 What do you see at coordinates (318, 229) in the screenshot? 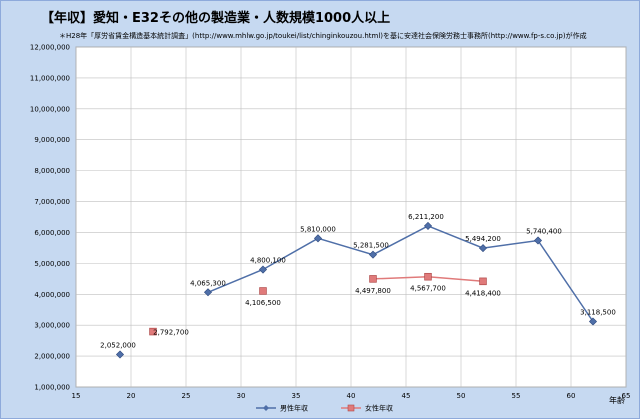
I see `data-label: 5,810,000` at bounding box center [318, 229].